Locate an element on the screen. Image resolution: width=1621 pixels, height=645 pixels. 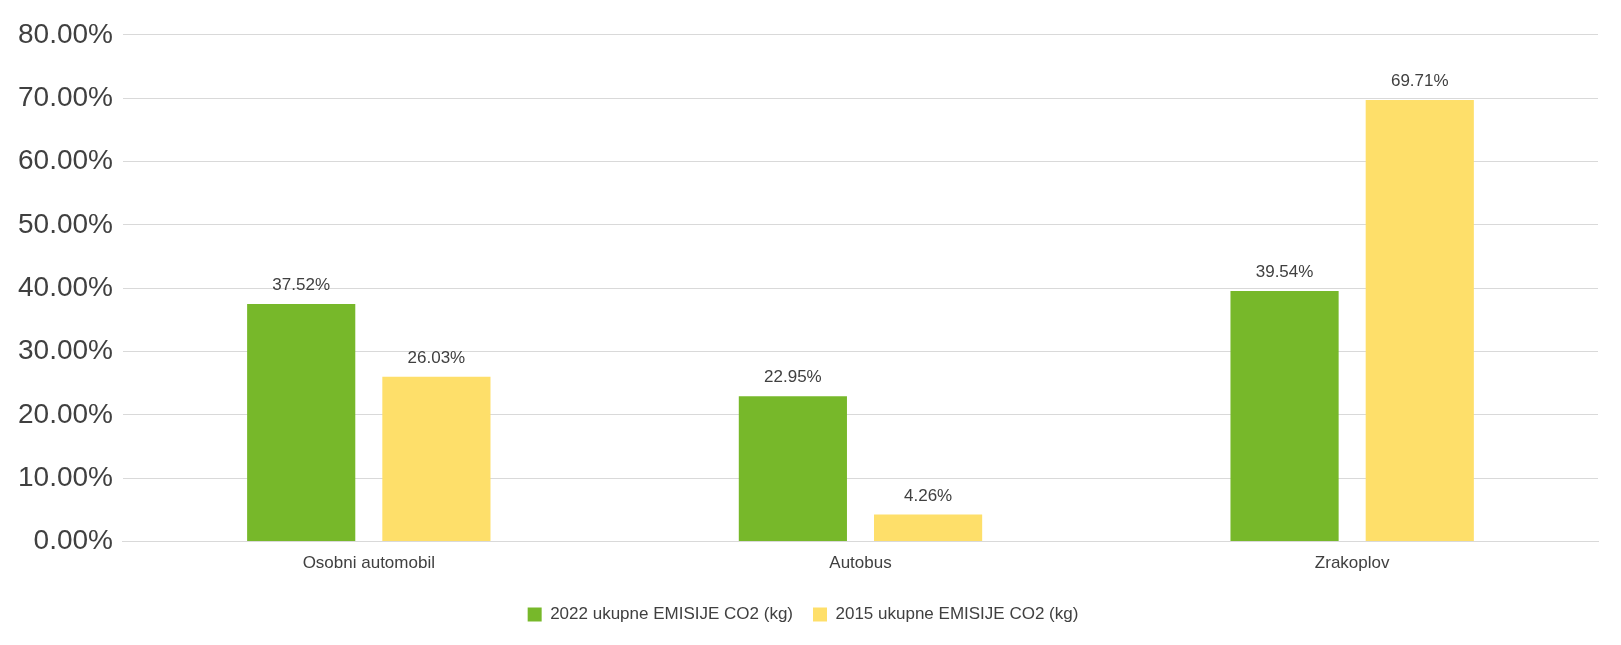
x-tick-label: Autobus is located at coordinates (860, 563).